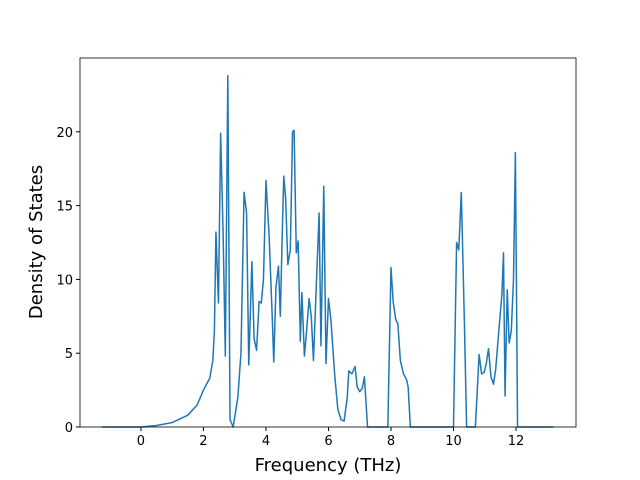 Image resolution: width=640 pixels, height=480 pixels. Describe the element at coordinates (391, 441) in the screenshot. I see `x-tick-label: 8` at that location.